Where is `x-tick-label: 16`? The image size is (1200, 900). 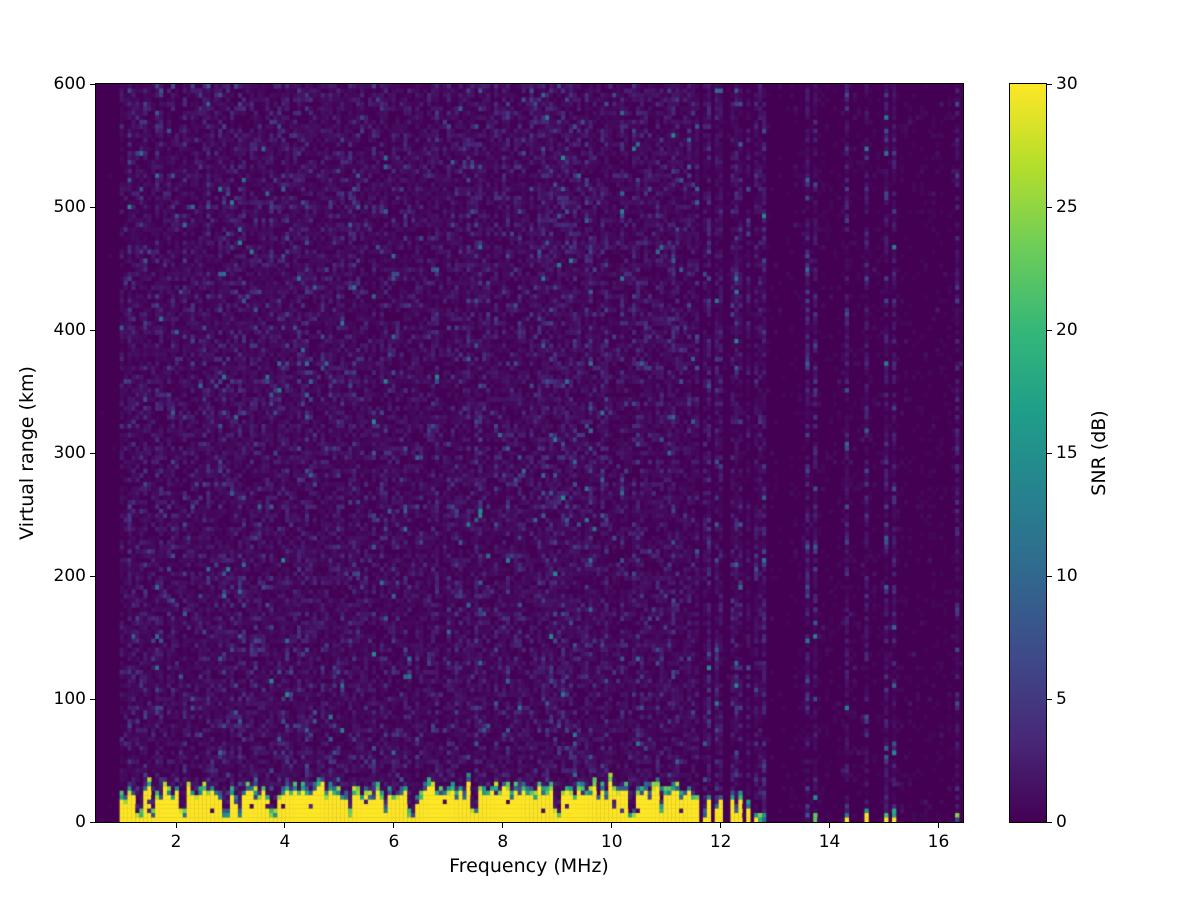 x-tick-label: 16 is located at coordinates (938, 842).